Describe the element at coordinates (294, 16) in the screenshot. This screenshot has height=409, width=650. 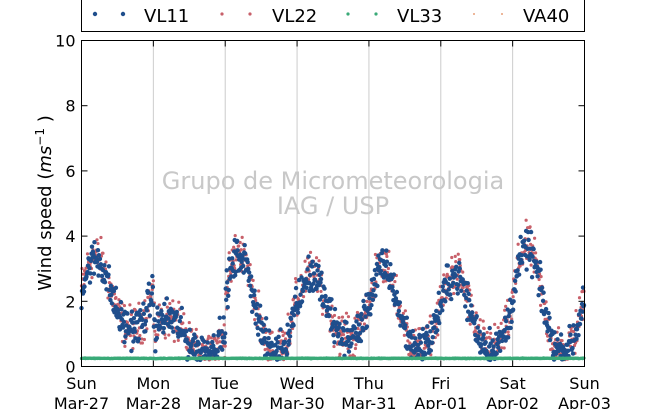
I see `legend-label-vl22: VL22` at that location.